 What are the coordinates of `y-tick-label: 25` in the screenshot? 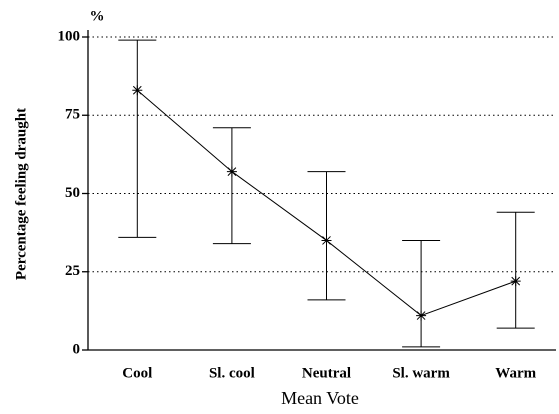 It's located at (72, 271).